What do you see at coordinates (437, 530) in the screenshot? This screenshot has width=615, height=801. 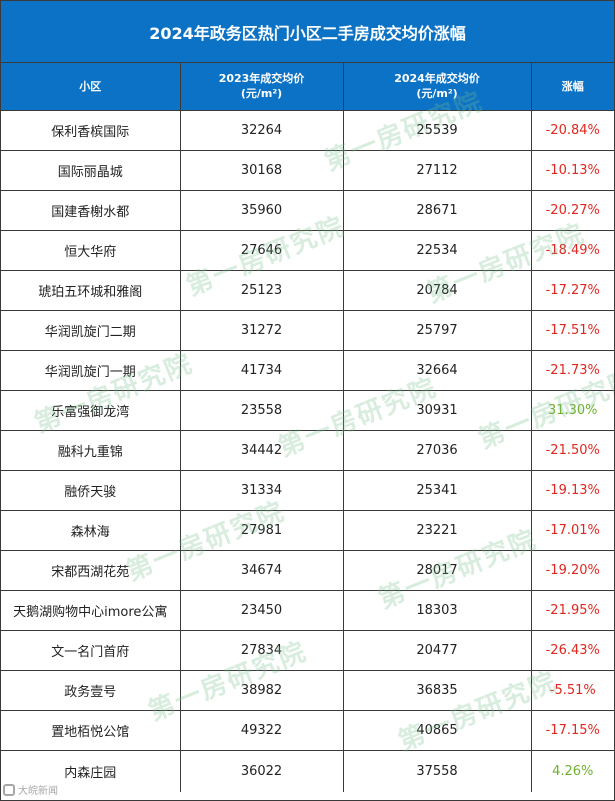 I see `price-2024-cell: 23221` at bounding box center [437, 530].